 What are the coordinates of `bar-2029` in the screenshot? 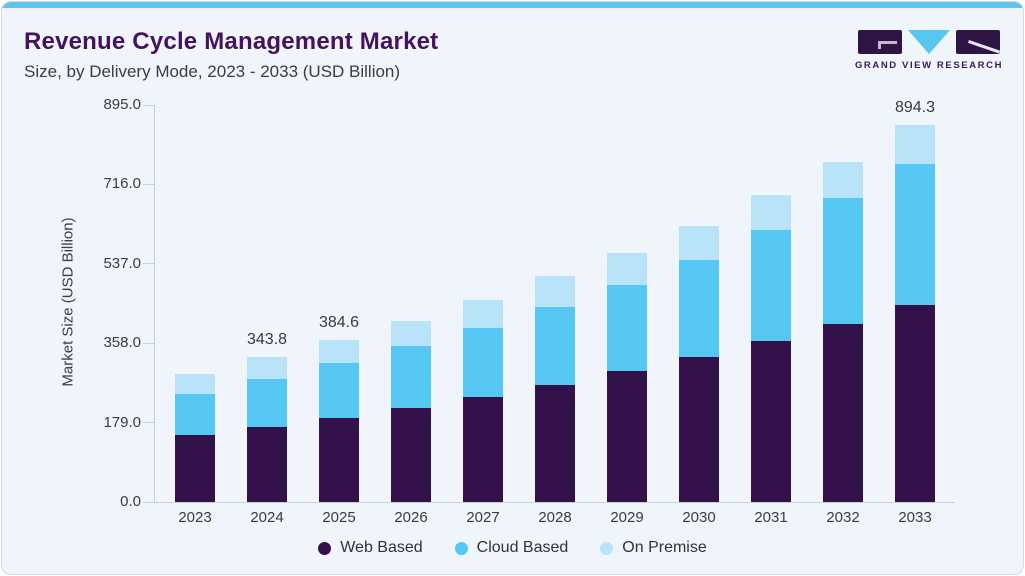 It's located at (627, 377).